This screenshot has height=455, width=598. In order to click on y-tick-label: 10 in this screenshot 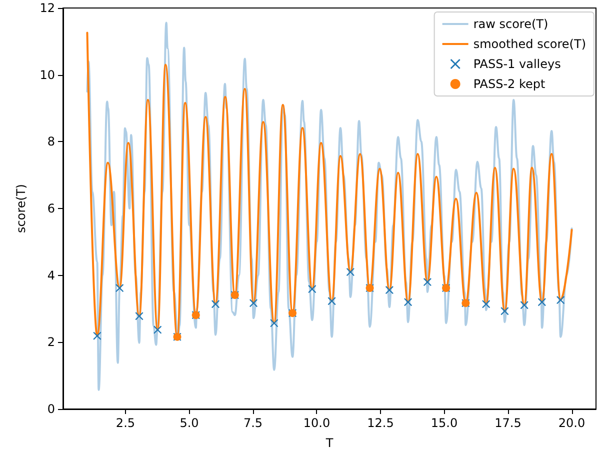, I will do `click(47, 75)`.